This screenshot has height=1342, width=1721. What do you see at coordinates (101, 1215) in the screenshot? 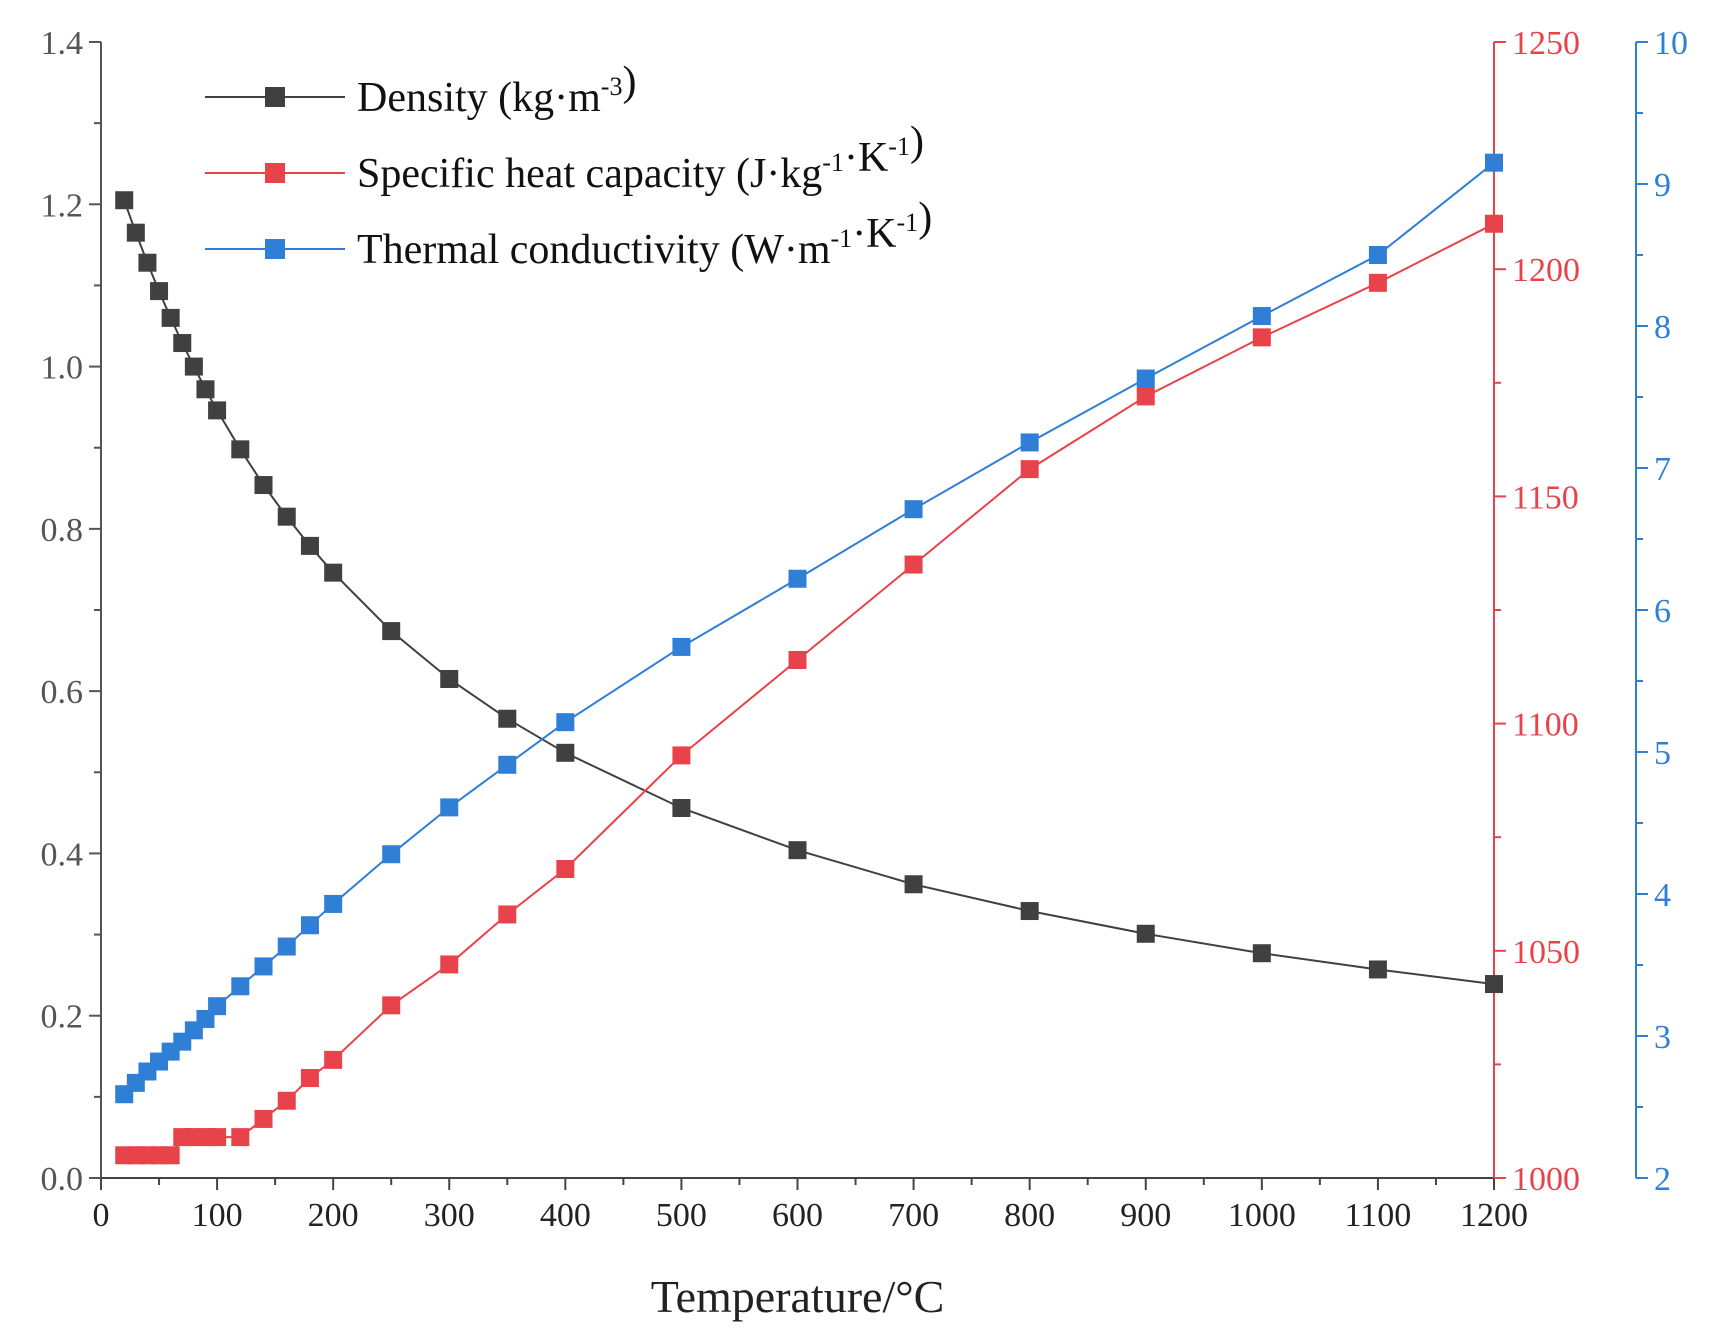
I see `x-tick-label: 0` at bounding box center [101, 1215].